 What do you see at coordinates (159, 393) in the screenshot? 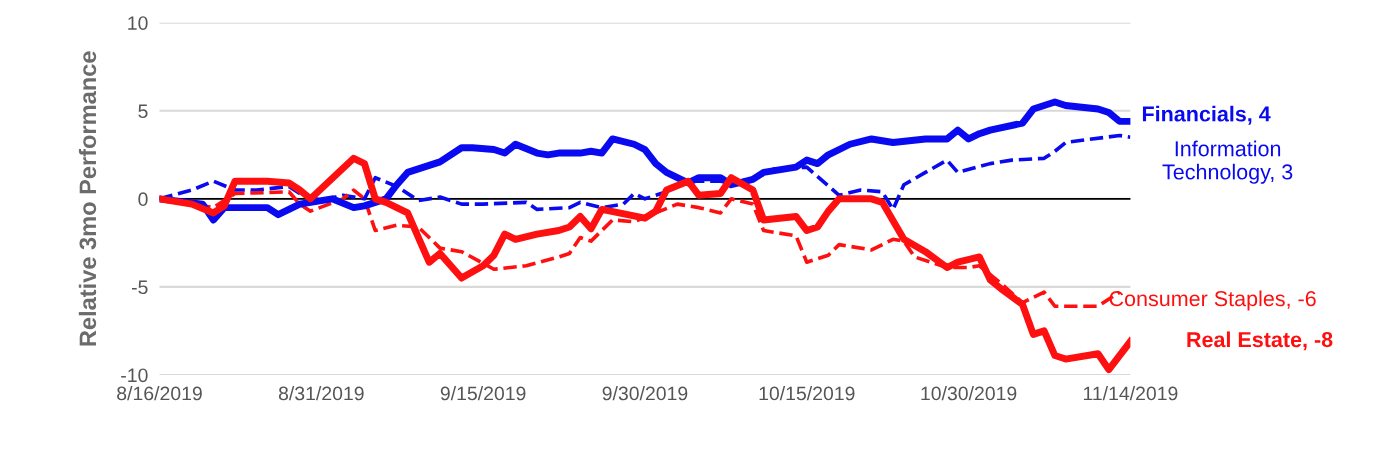
I see `x-tick-label: 8/16/2019` at bounding box center [159, 393].